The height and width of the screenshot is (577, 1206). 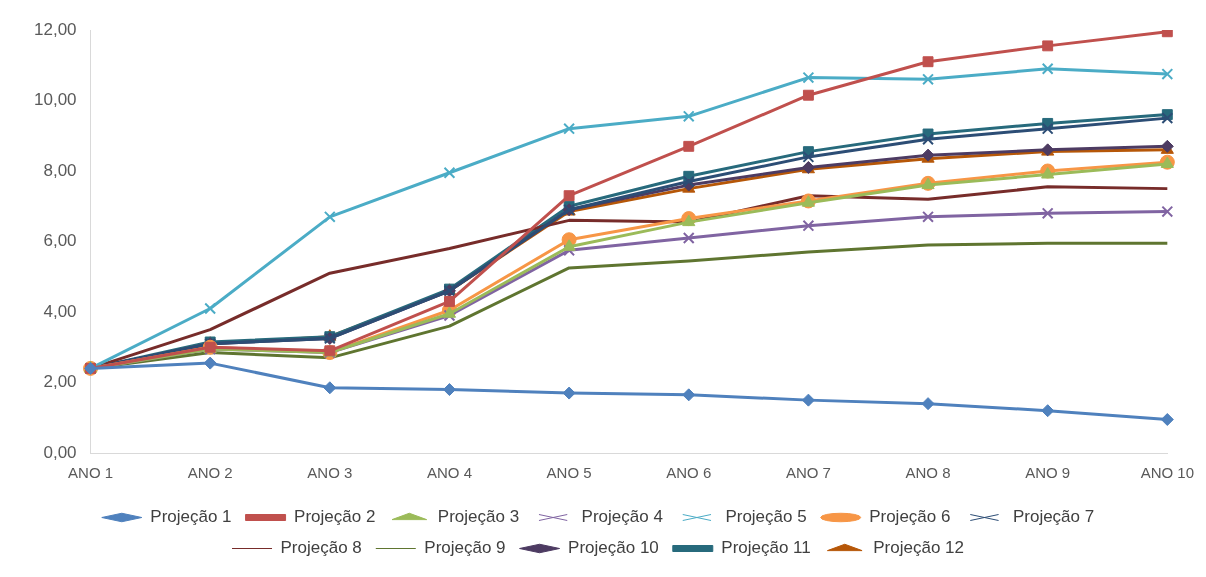 What do you see at coordinates (1167, 473) in the screenshot?
I see `x-tick-label: ANO 10` at bounding box center [1167, 473].